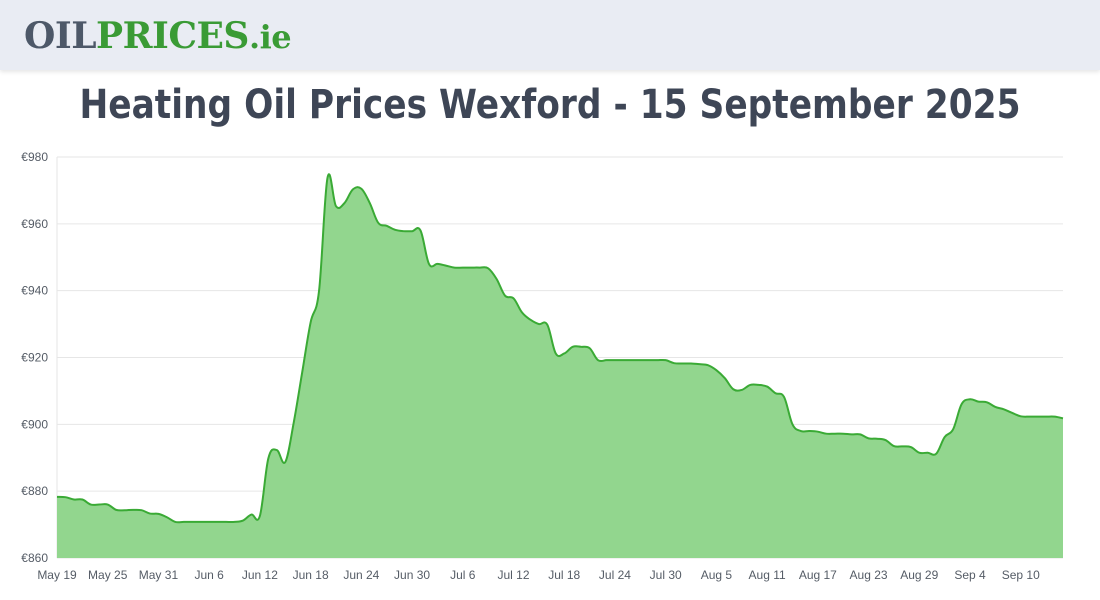 The width and height of the screenshot is (1100, 600). I want to click on site-logo: OILPRICES.ie, so click(158, 36).